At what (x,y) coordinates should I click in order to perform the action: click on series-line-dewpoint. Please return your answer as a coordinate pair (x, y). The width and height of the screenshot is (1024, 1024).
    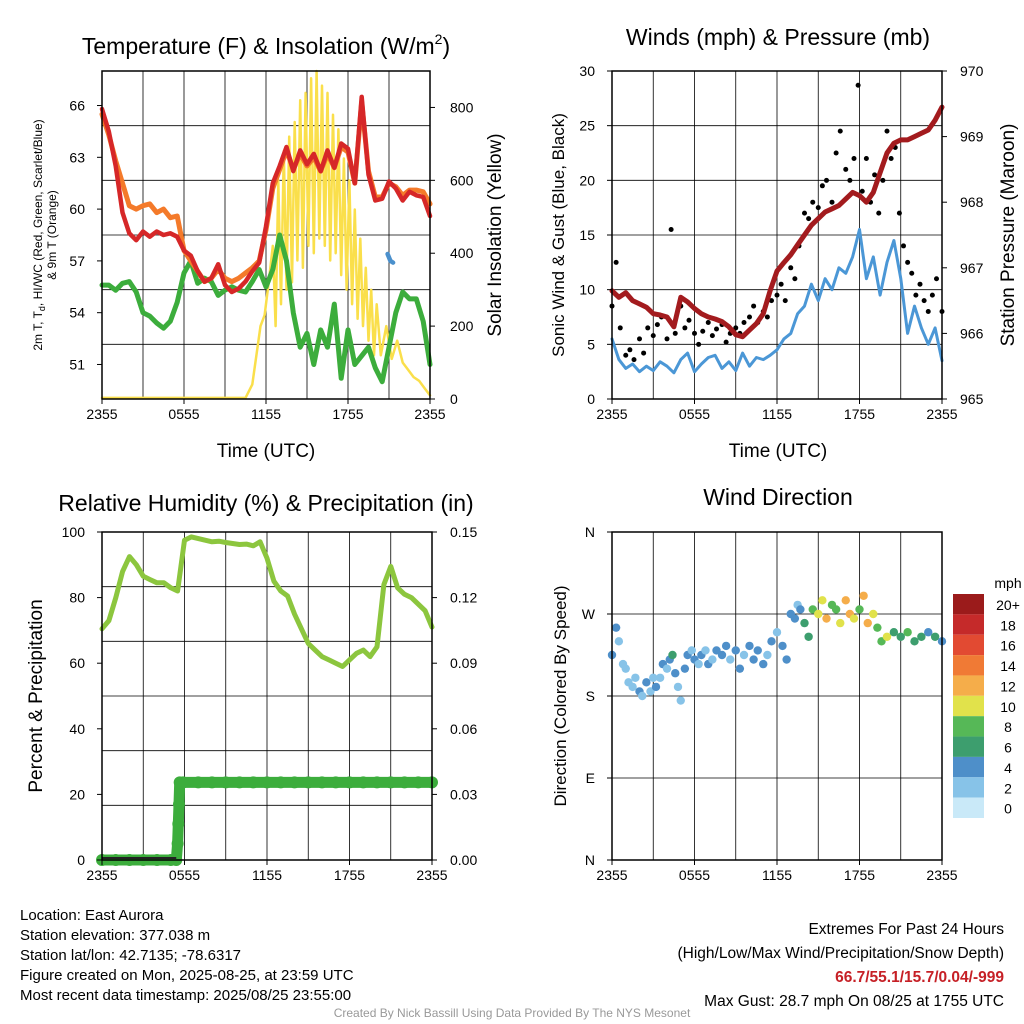
    Looking at the image, I should click on (266, 308).